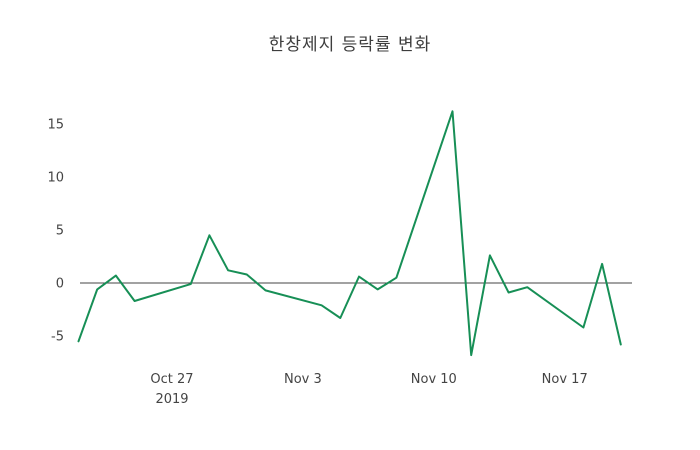  Describe the element at coordinates (565, 379) in the screenshot. I see `x-axis-tick-label: Nov 17` at that location.